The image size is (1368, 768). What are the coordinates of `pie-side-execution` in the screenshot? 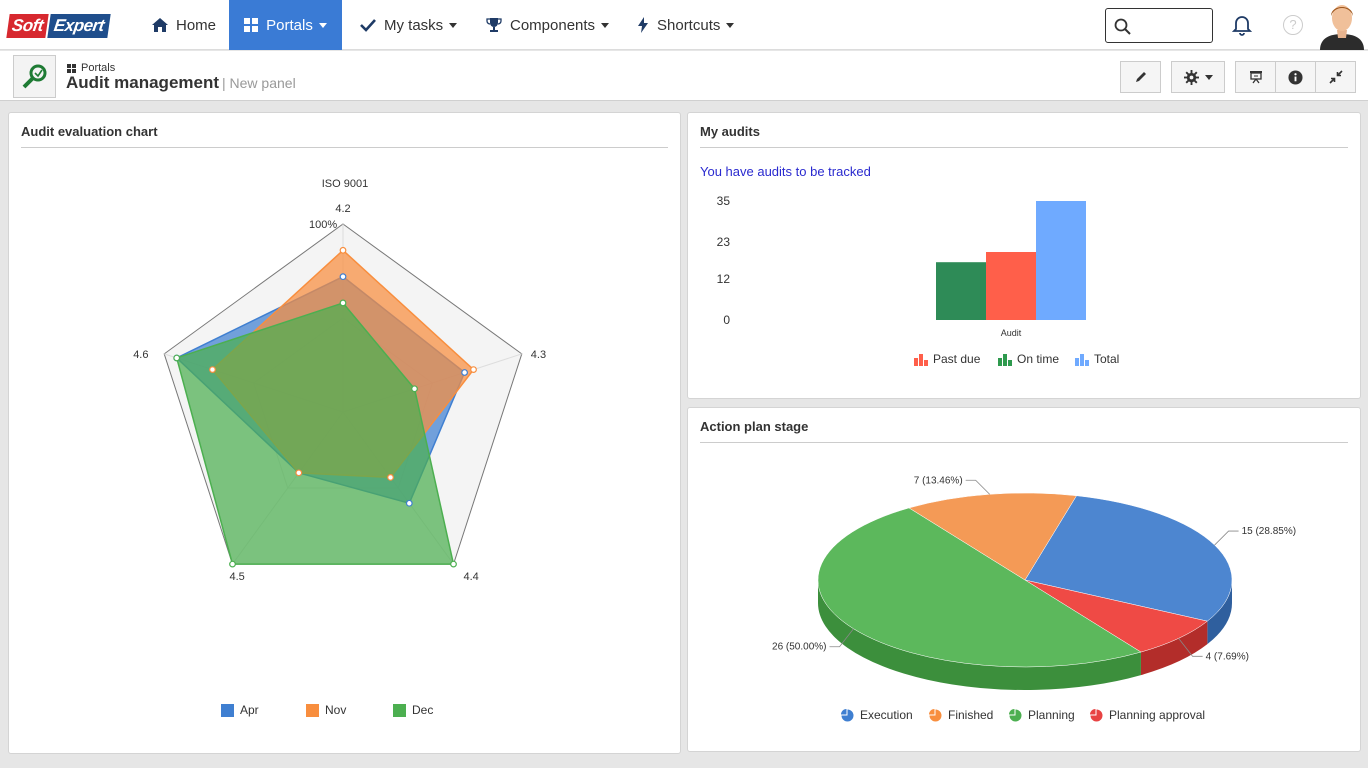 It's located at (1219, 612).